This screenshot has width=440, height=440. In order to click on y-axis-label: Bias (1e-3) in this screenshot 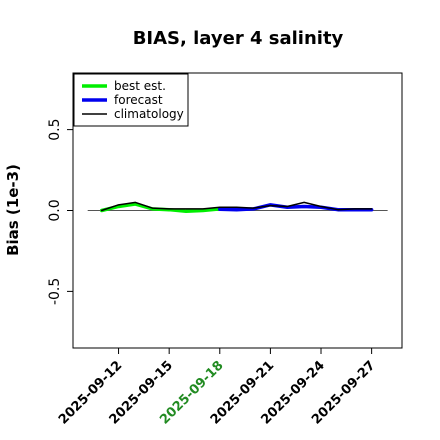, I will do `click(13, 210)`.